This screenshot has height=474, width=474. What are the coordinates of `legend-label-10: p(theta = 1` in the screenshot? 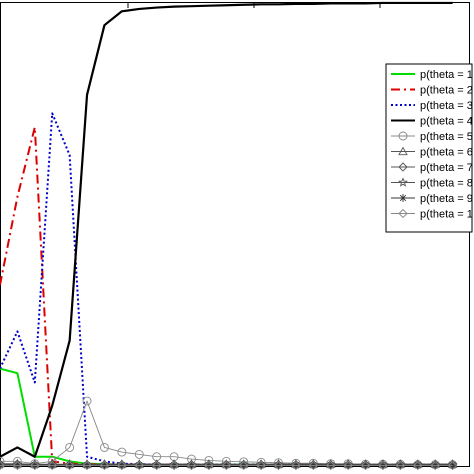 It's located at (446, 215).